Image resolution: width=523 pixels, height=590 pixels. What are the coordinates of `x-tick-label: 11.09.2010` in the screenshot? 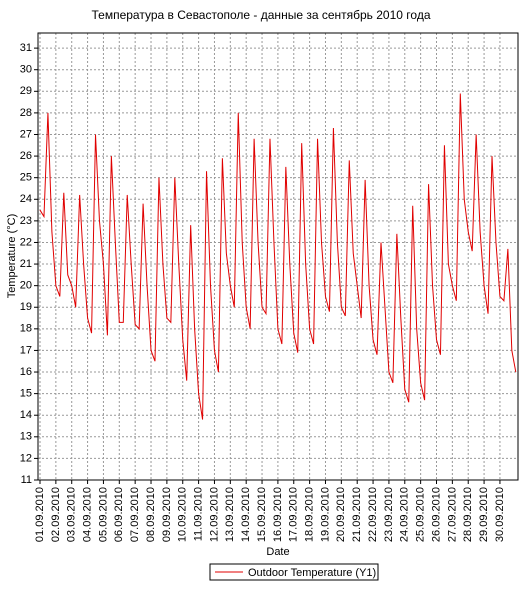 It's located at (199, 514).